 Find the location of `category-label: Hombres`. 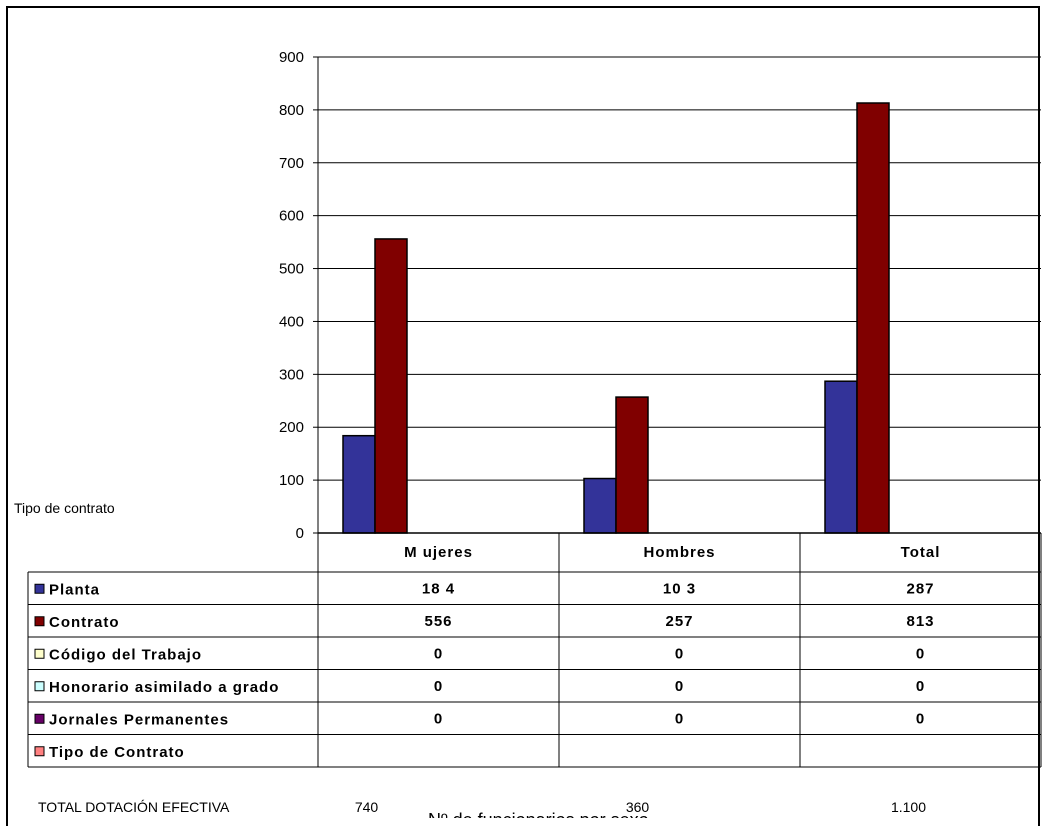

category-label: Hombres is located at coordinates (679, 552).